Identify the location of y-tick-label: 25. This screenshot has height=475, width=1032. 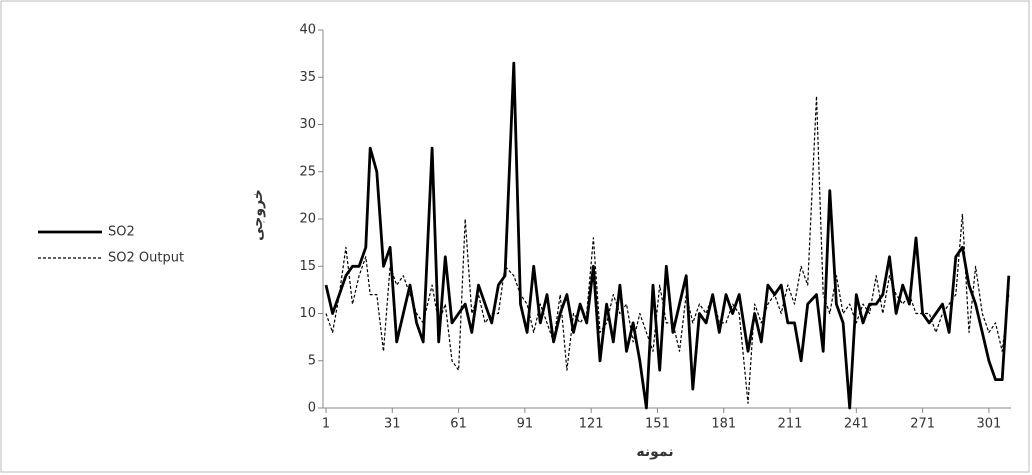
(307, 171).